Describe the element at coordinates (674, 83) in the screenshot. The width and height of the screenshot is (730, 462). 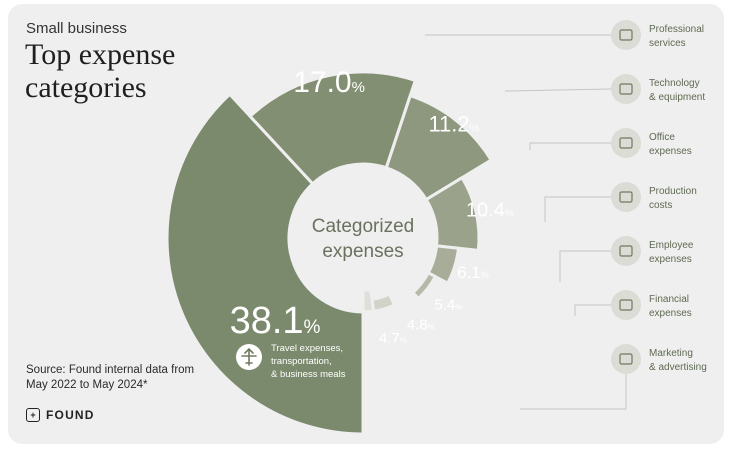
I see `legend-label: Technology` at that location.